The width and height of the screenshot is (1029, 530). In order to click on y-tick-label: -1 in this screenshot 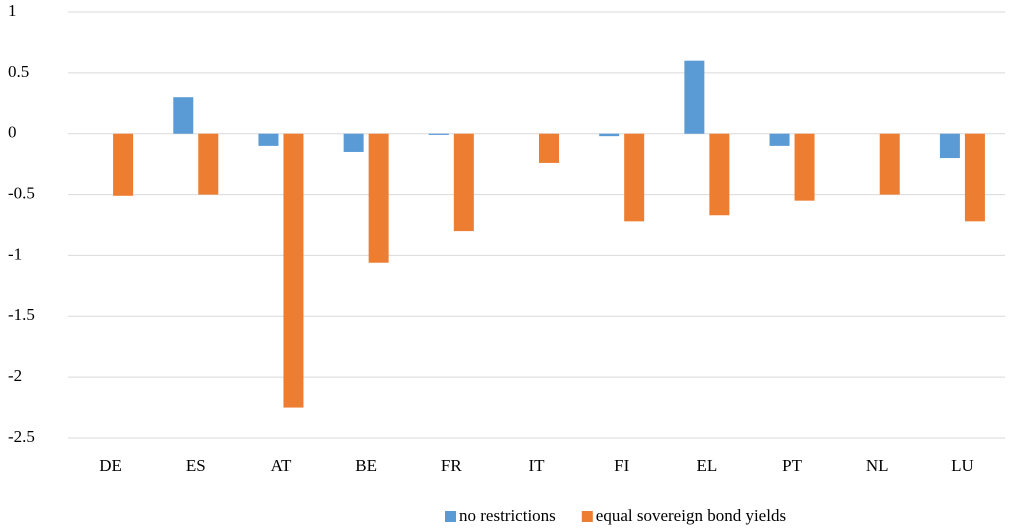, I will do `click(15, 253)`.